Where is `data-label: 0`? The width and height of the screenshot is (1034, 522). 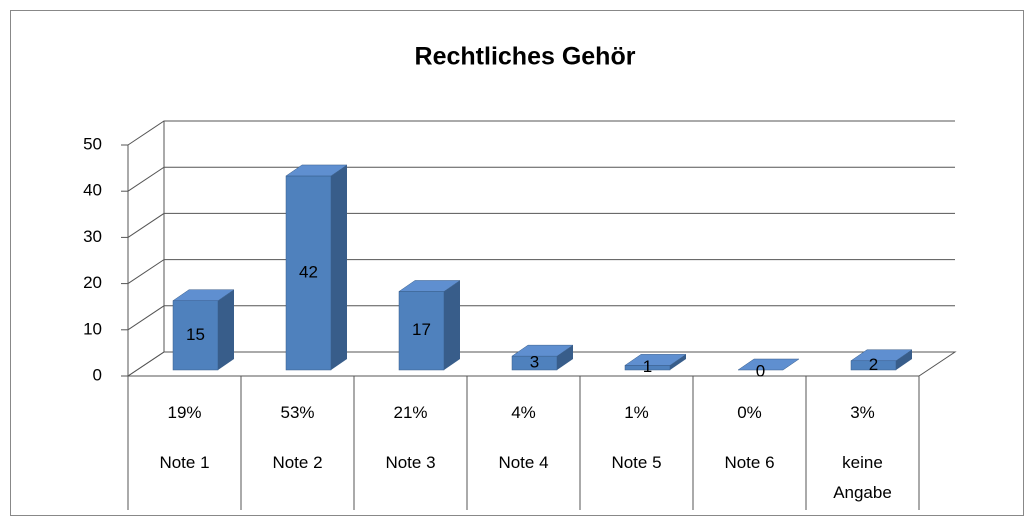 data-label: 0 is located at coordinates (760, 370).